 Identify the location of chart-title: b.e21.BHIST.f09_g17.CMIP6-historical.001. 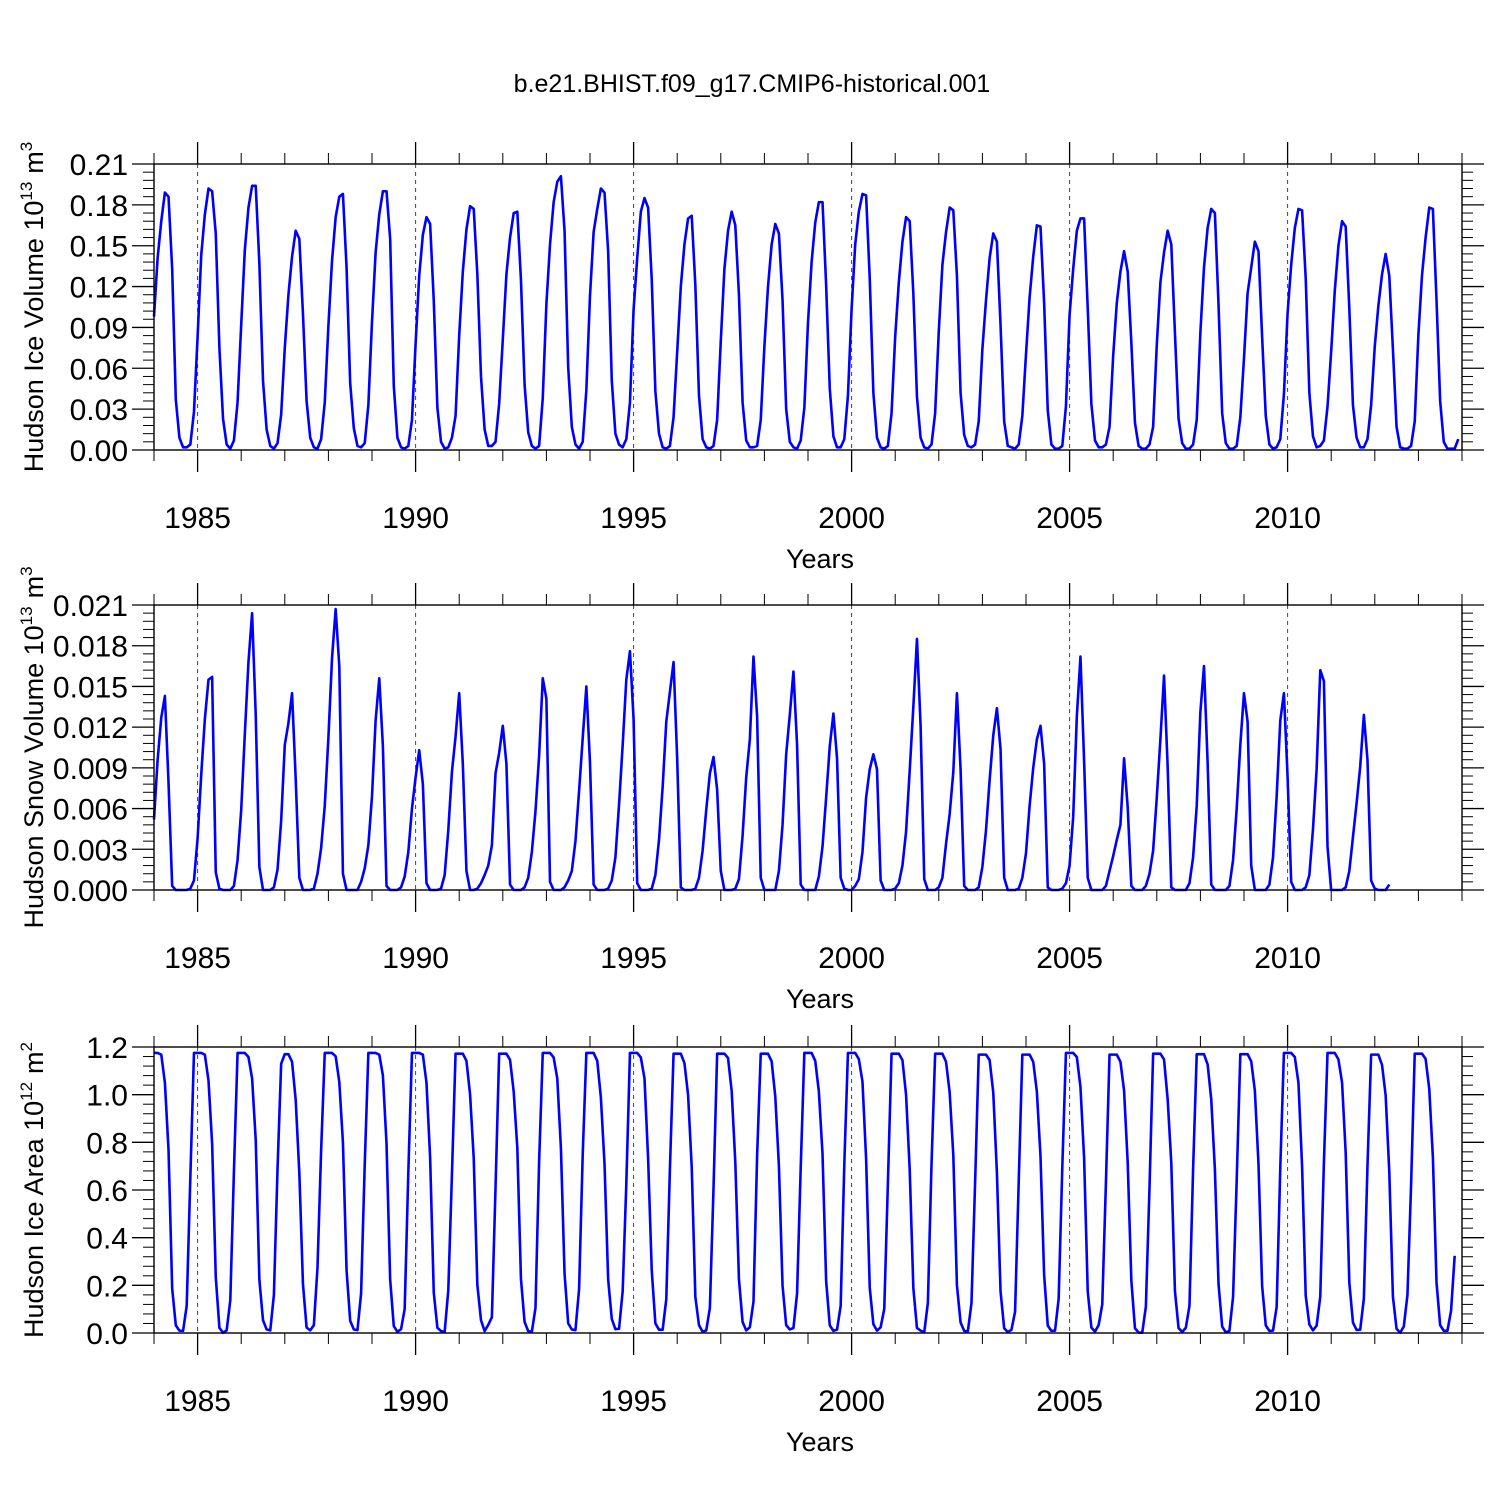
(752, 84).